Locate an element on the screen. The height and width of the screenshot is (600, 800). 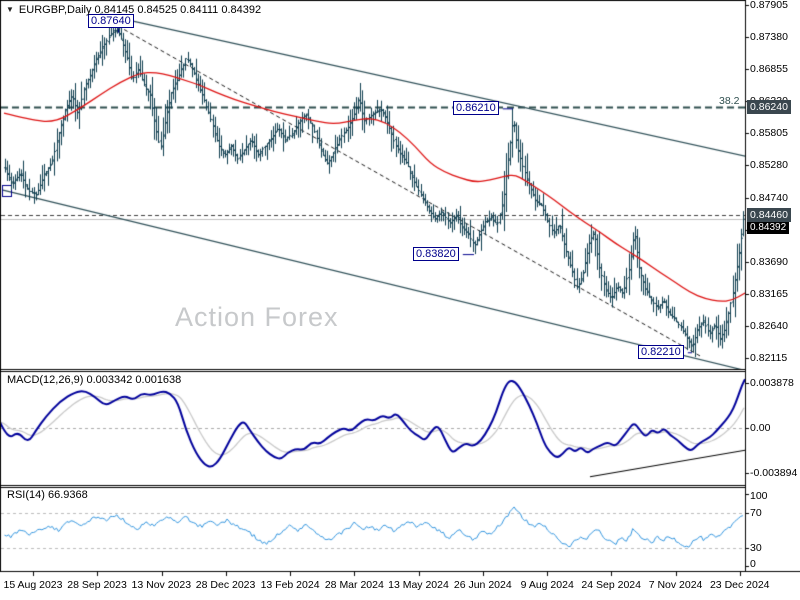
symbol-period-label: EURGBP,Daily is located at coordinates (55, 10).